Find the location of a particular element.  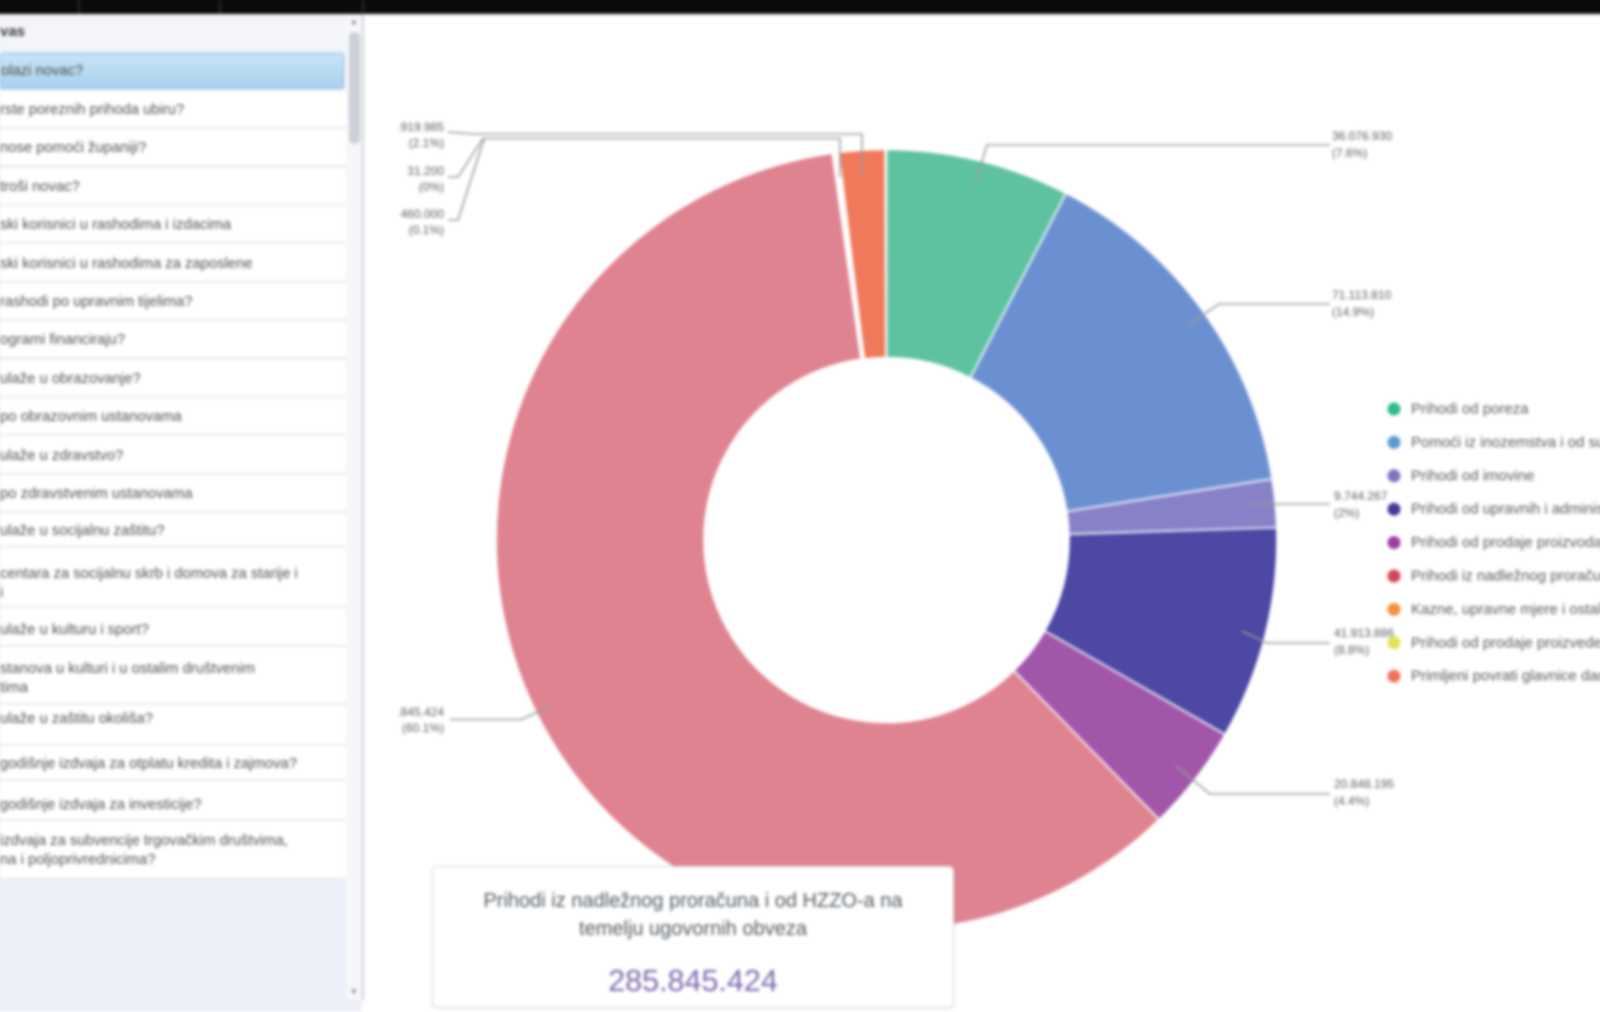

svg-text: (4.4%) is located at coordinates (1351, 801).